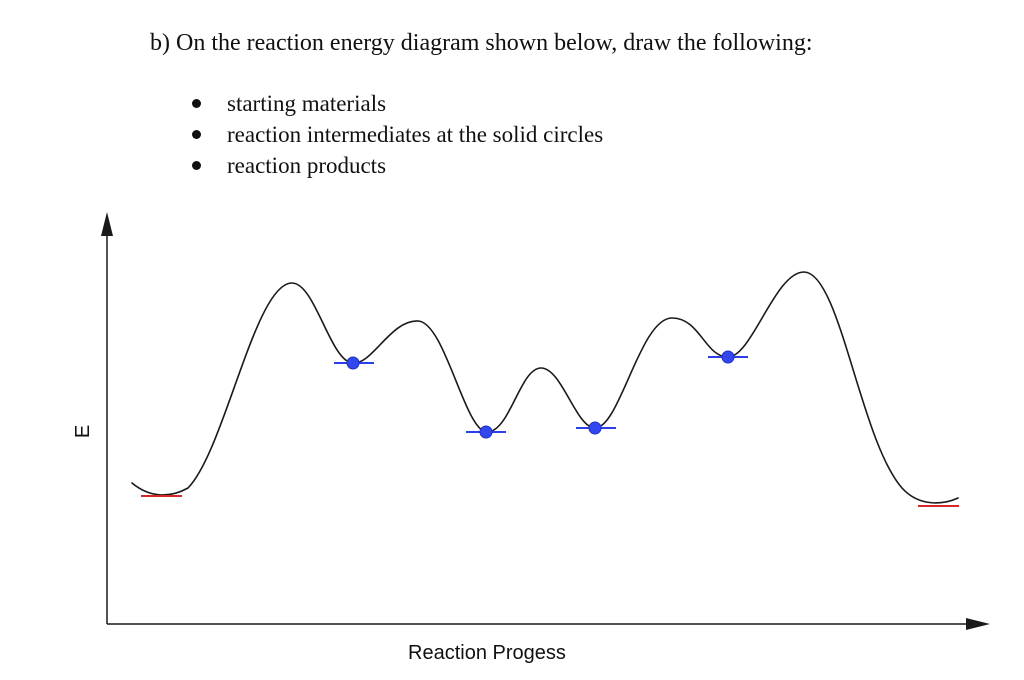  Describe the element at coordinates (978, 624) in the screenshot. I see `x-axis-arrow-icon` at that location.